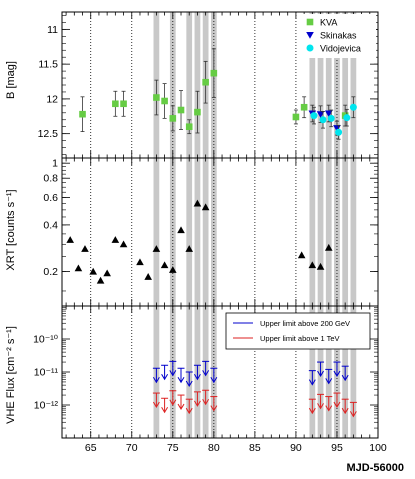 Image resolution: width=415 pixels, height=479 pixels. Describe the element at coordinates (300, 338) in the screenshot. I see `legend-label: Upper limit above 1 TeV` at that location.